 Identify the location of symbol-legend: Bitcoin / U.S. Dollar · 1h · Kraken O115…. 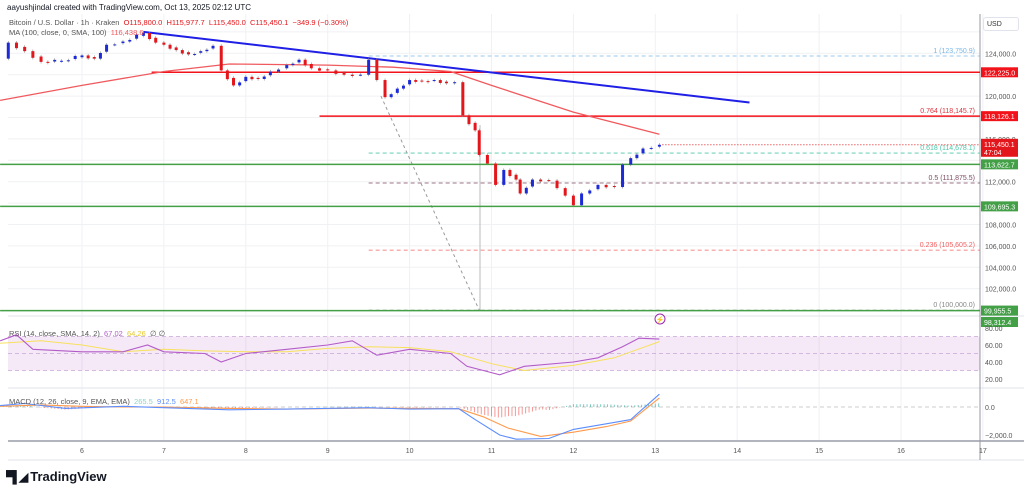
(178, 22).